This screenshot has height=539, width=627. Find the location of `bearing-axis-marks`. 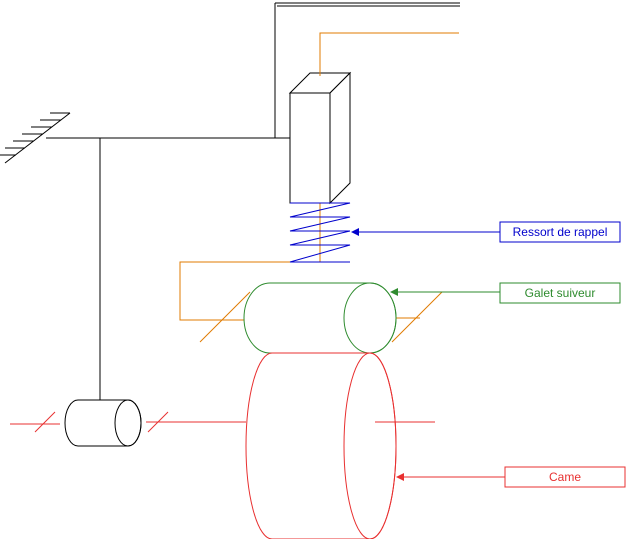

bearing-axis-marks is located at coordinates (101, 422).